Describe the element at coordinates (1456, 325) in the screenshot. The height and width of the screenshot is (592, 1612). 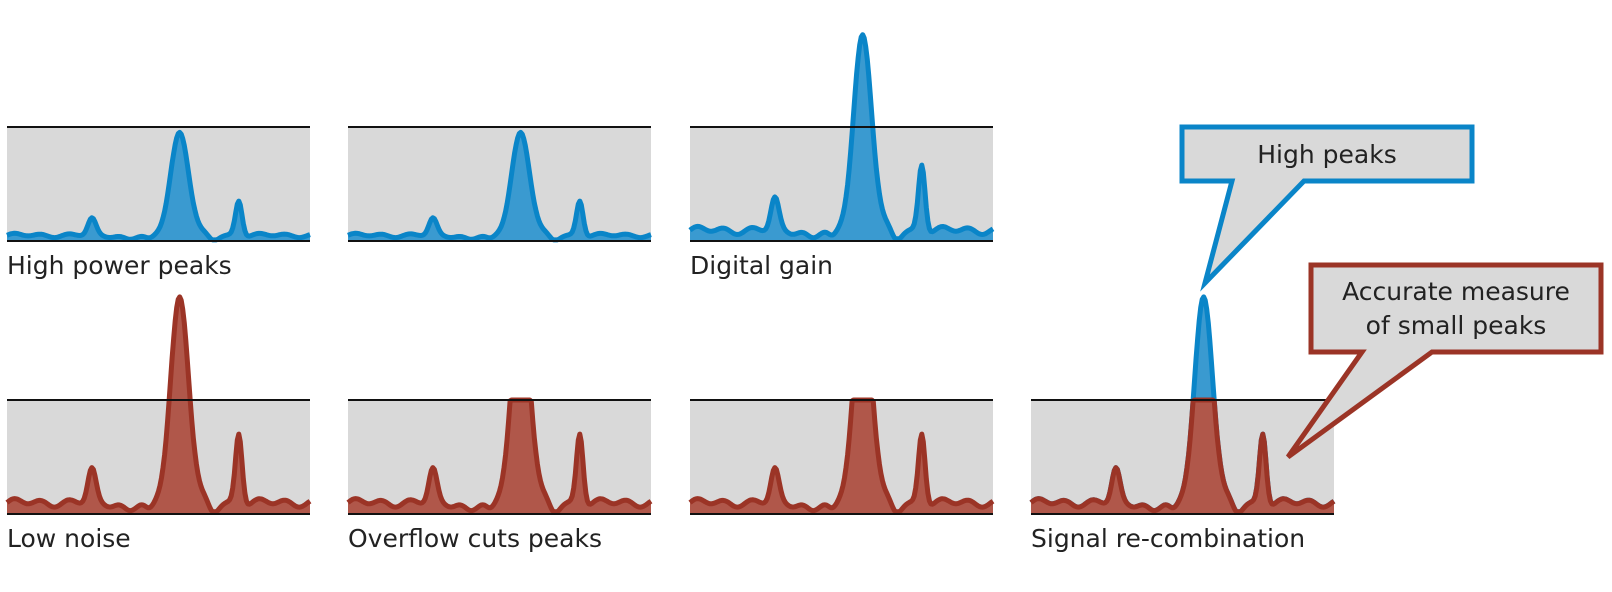
I see `callout-text: of small peaks` at that location.